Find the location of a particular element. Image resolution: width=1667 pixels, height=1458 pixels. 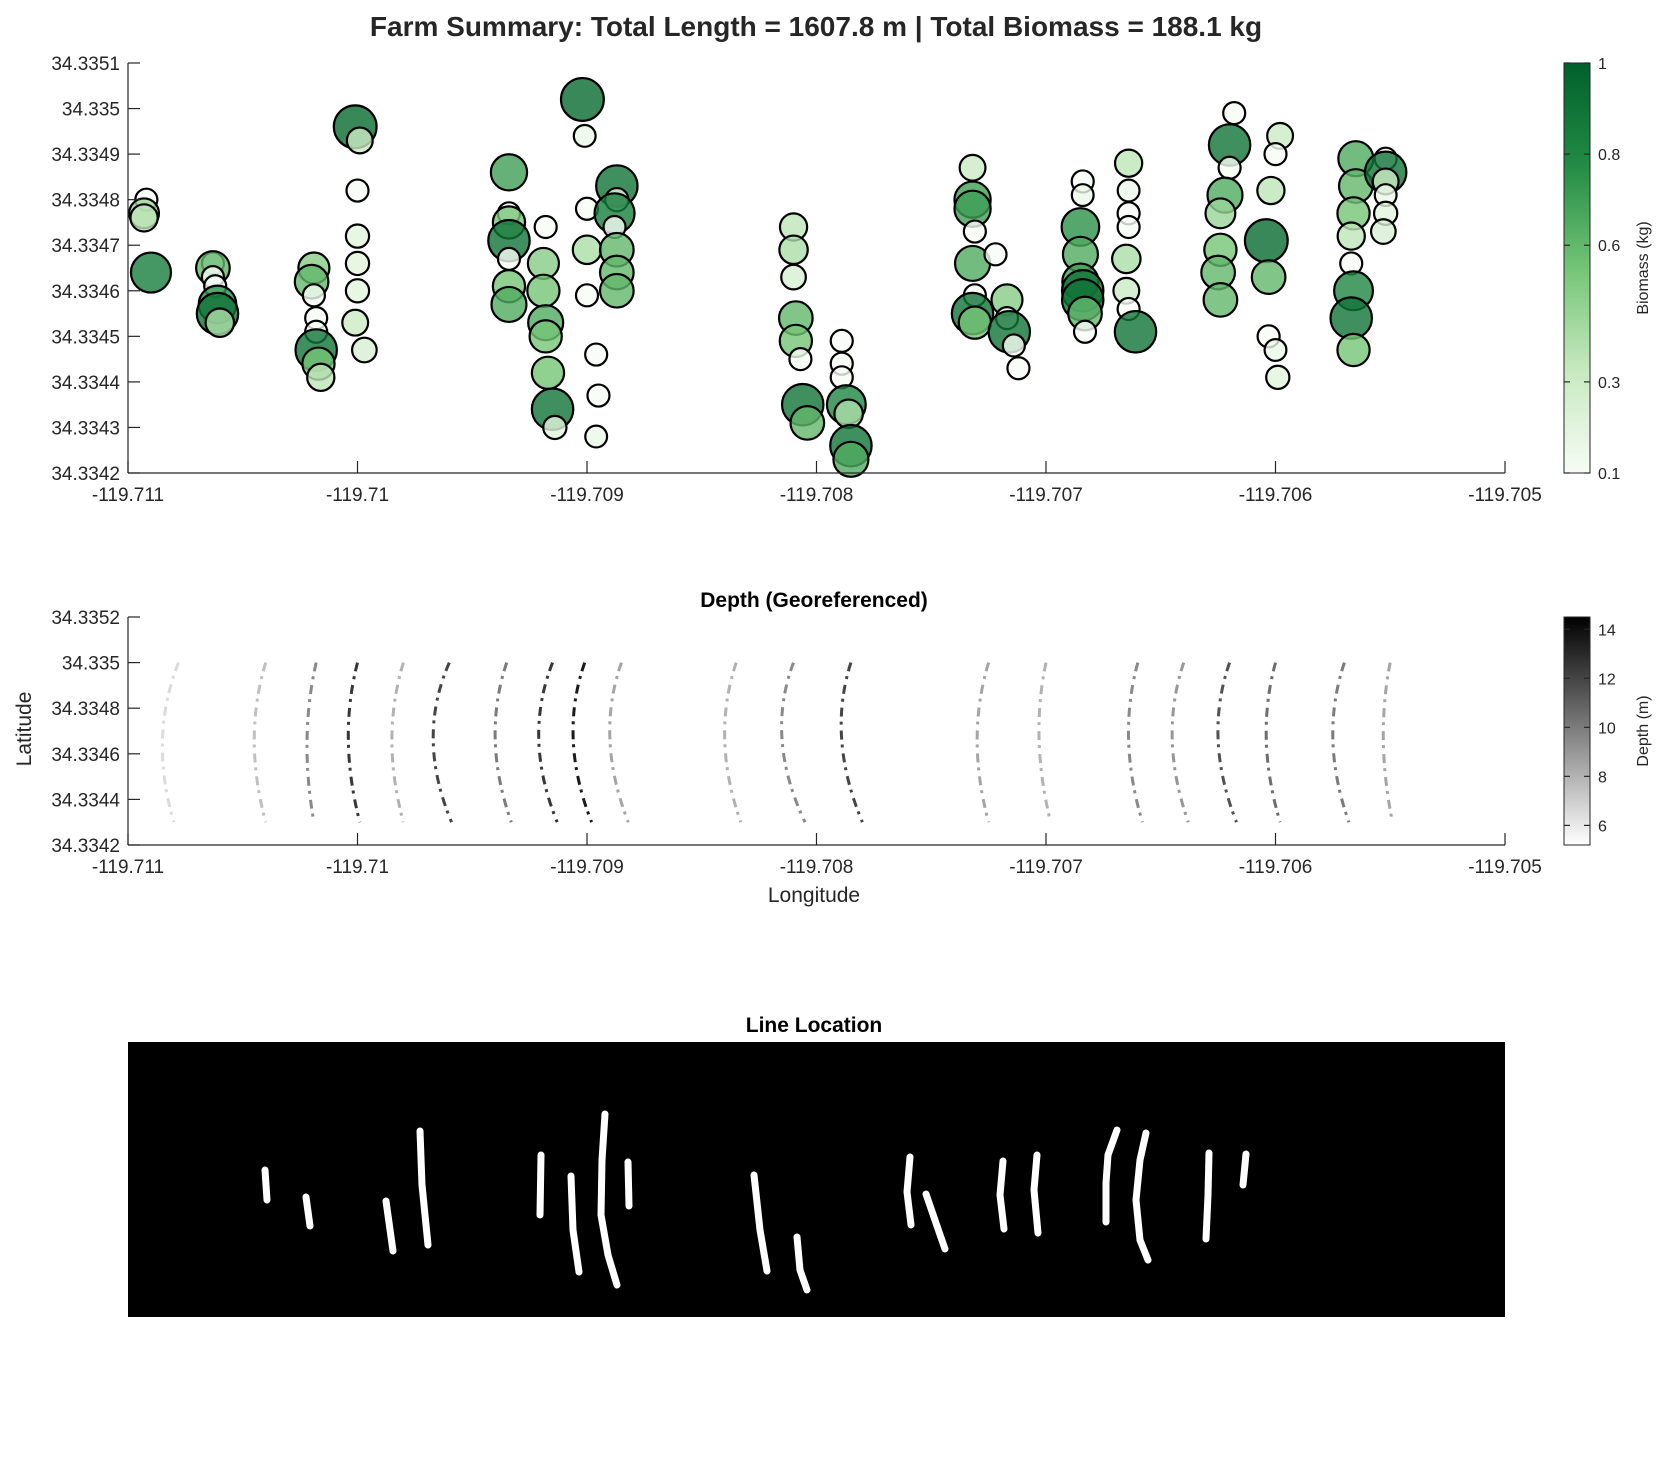

x-tick-label: -119.707 is located at coordinates (1046, 867).